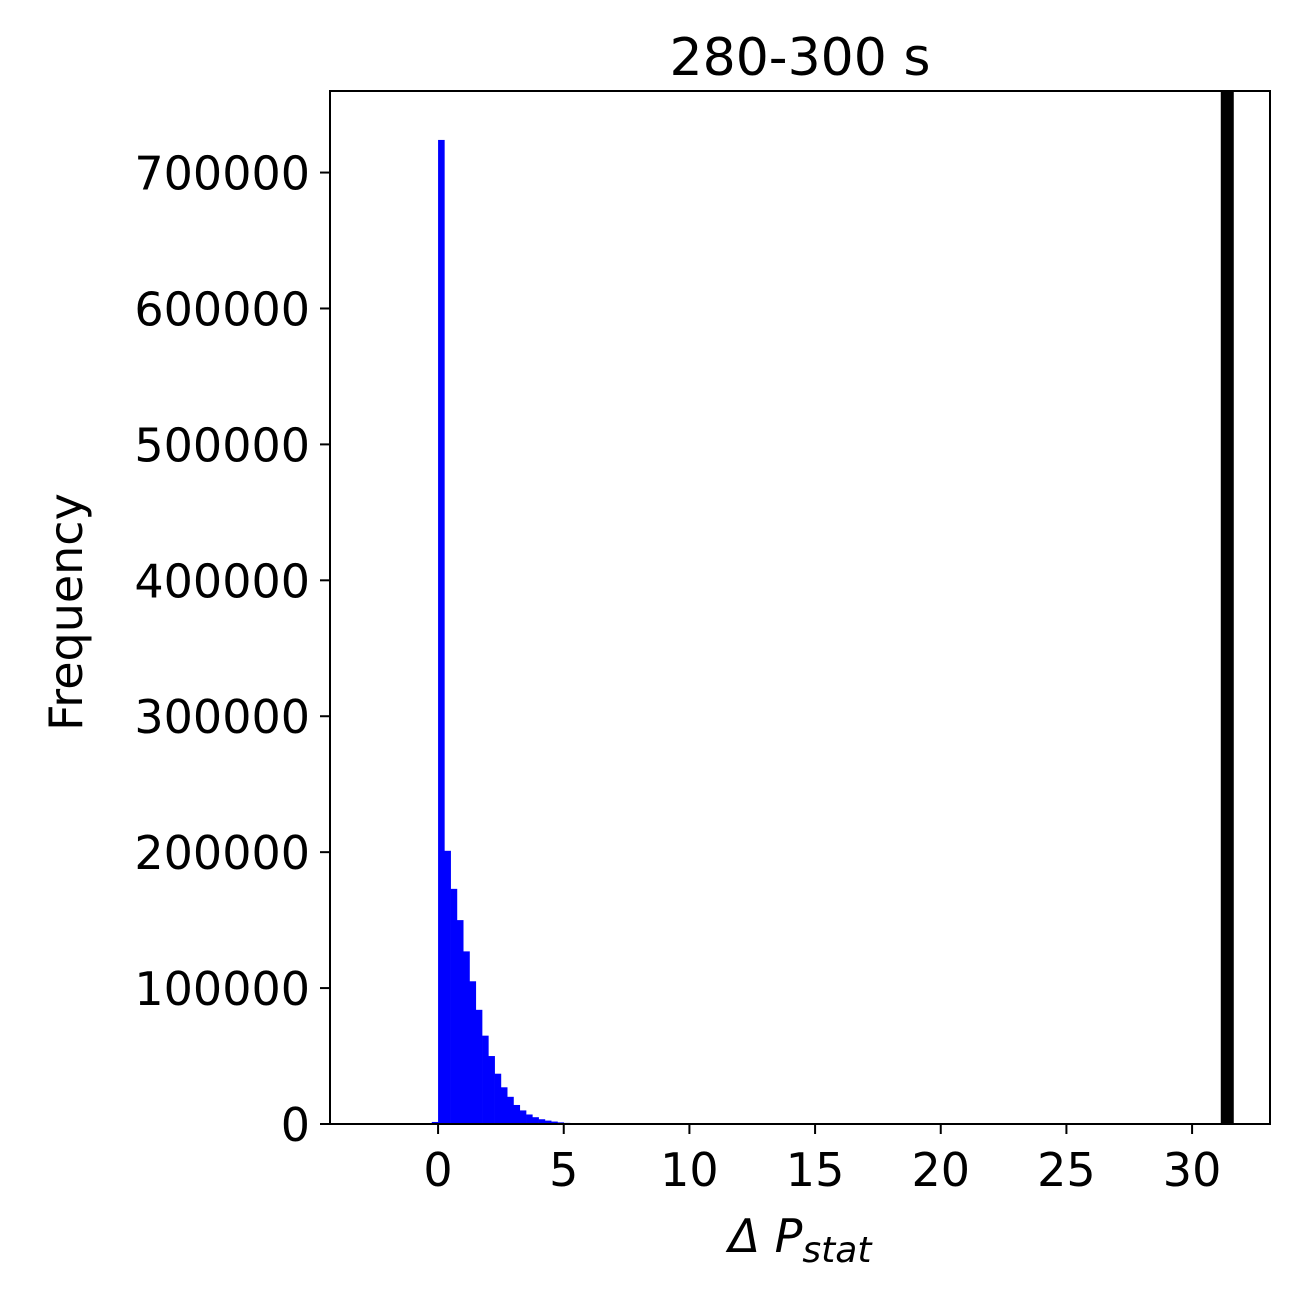 This screenshot has width=1300, height=1300. What do you see at coordinates (1066, 1170) in the screenshot?
I see `x-tick-label: 25` at bounding box center [1066, 1170].